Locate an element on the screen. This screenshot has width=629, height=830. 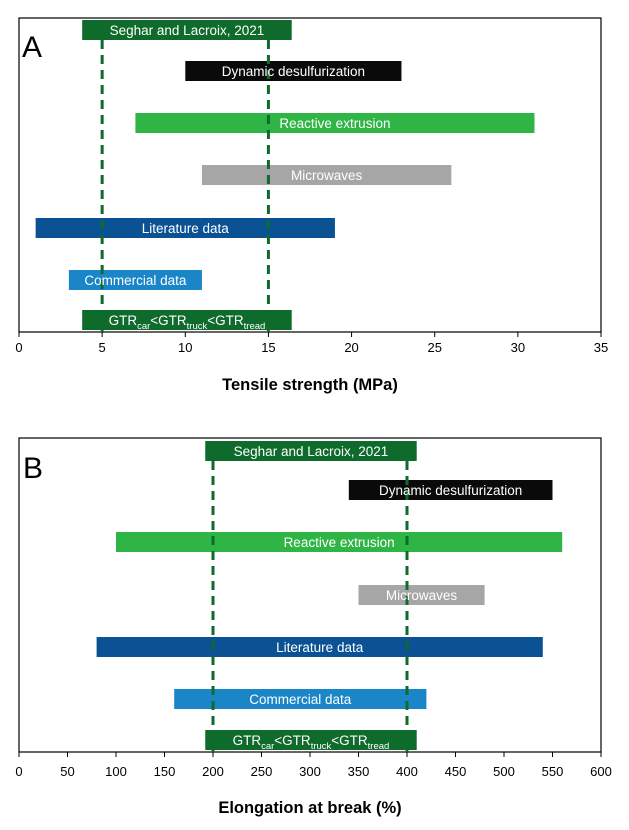
panel-b-tick-label-600: 600 is located at coordinates (601, 771).